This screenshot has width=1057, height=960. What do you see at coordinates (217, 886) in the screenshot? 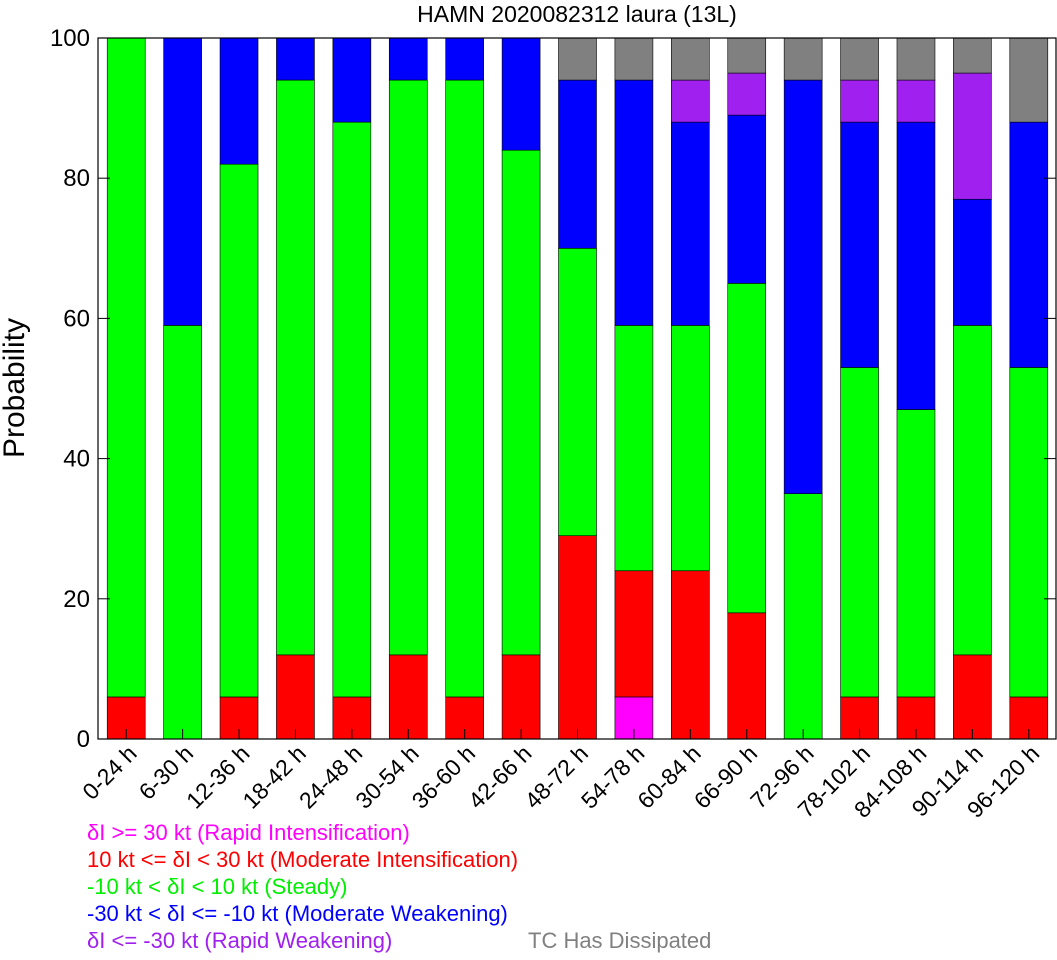
I see `legend-item-steady: -10 kt < δI < 10 kt (Steady)` at bounding box center [217, 886].